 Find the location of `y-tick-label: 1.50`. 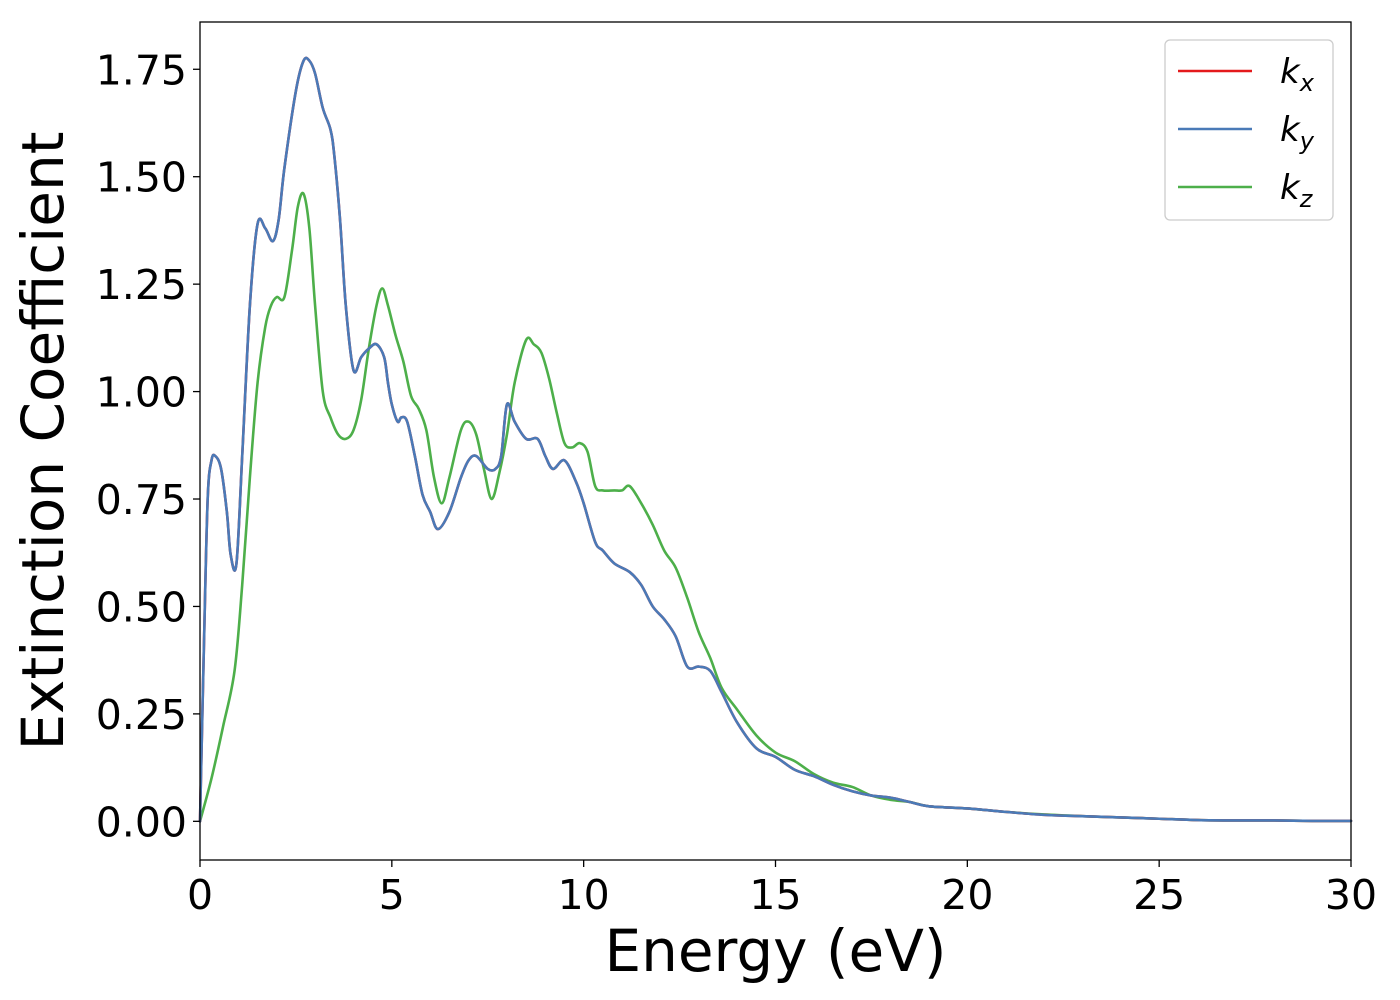

y-tick-label: 1.50 is located at coordinates (141, 178).